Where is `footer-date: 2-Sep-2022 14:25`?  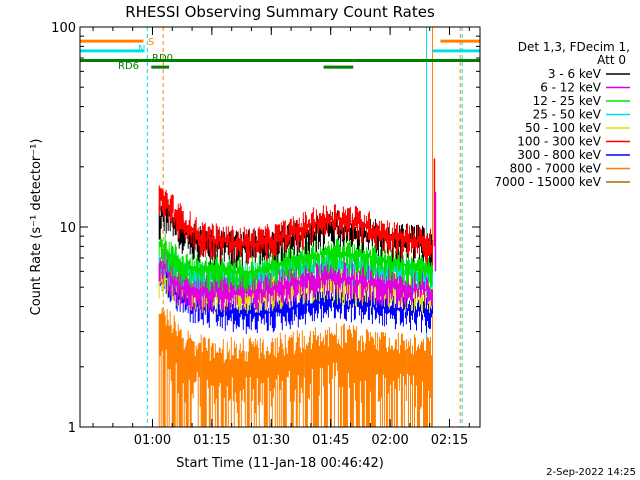 footer-date: 2-Sep-2022 14:25 is located at coordinates (591, 472).